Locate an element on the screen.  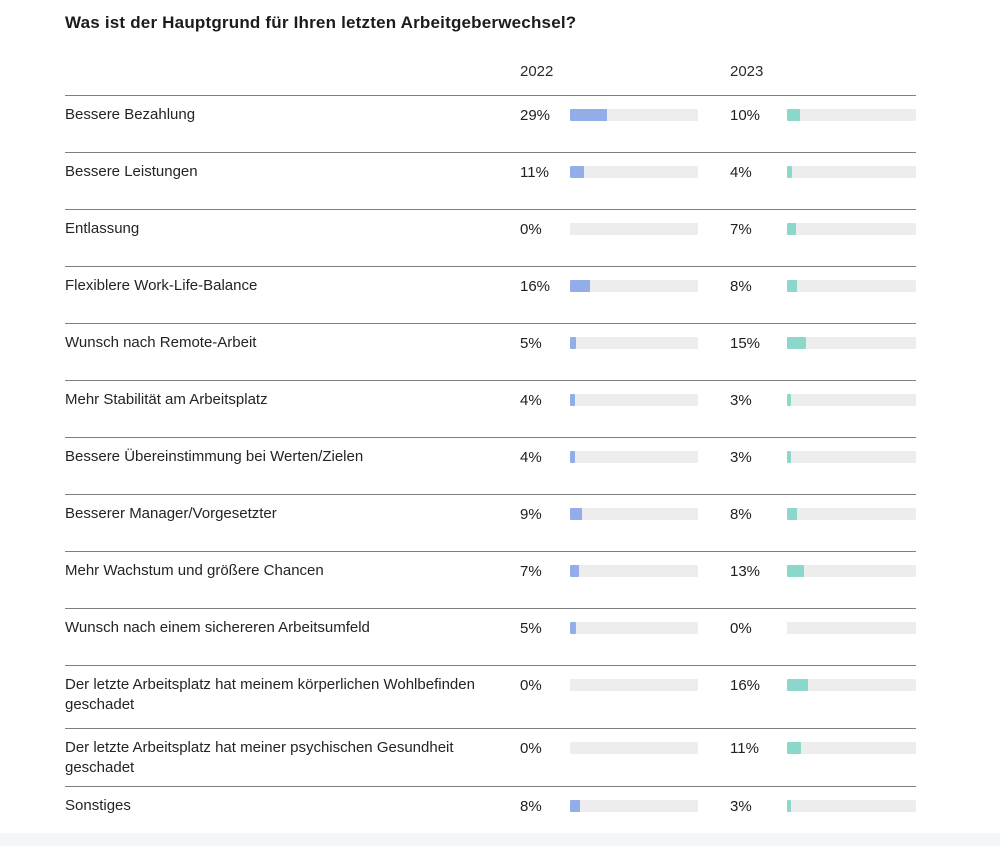
cell-2023: 7% is located at coordinates (807, 229).